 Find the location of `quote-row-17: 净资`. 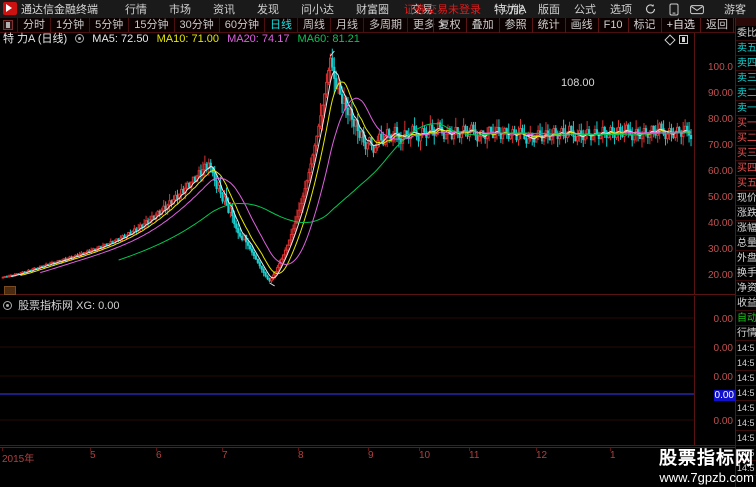

quote-row-17: 净资 is located at coordinates (746, 289).